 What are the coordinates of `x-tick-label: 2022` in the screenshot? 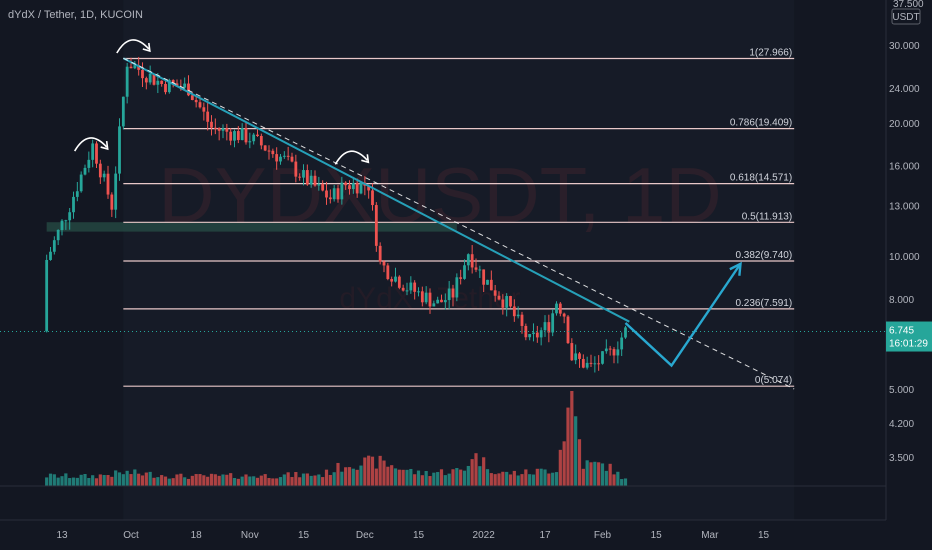 It's located at (484, 535).